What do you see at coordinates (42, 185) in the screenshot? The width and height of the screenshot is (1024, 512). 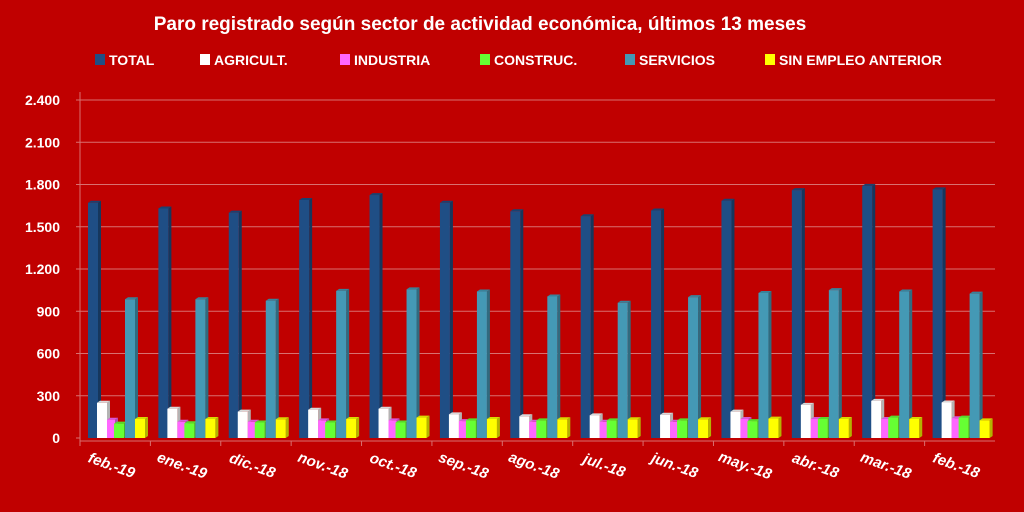 I see `y-tick-label: 1.800` at bounding box center [42, 185].